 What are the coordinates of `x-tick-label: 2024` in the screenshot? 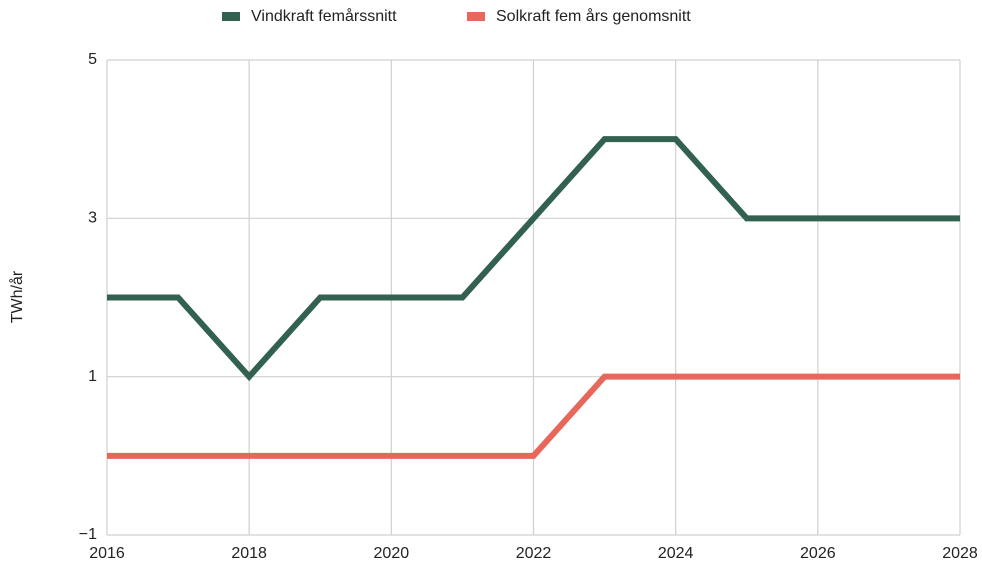 It's located at (676, 553).